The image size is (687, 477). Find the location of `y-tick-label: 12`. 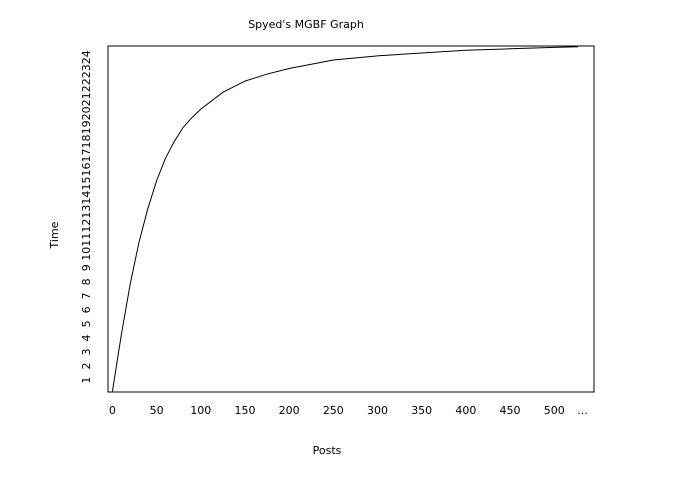

y-tick-label: 12 is located at coordinates (86, 226).